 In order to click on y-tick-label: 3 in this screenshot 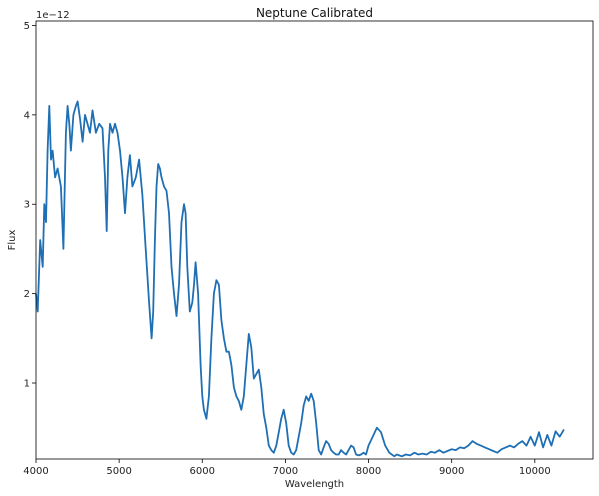, I will do `click(27, 205)`.